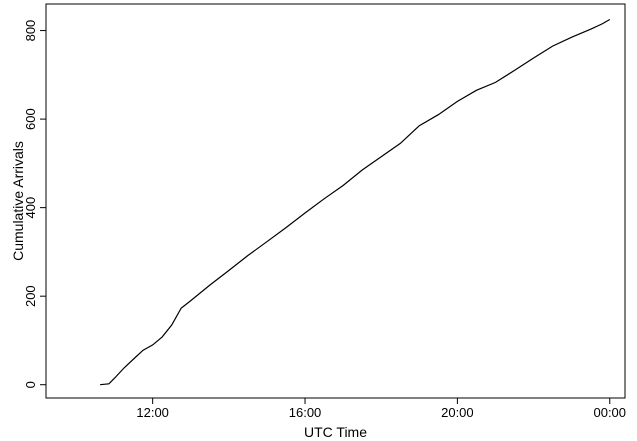 Image resolution: width=637 pixels, height=441 pixels. What do you see at coordinates (381, 409) in the screenshot?
I see `x-axis: 12:00 16:00 20:00 00:00` at bounding box center [381, 409].